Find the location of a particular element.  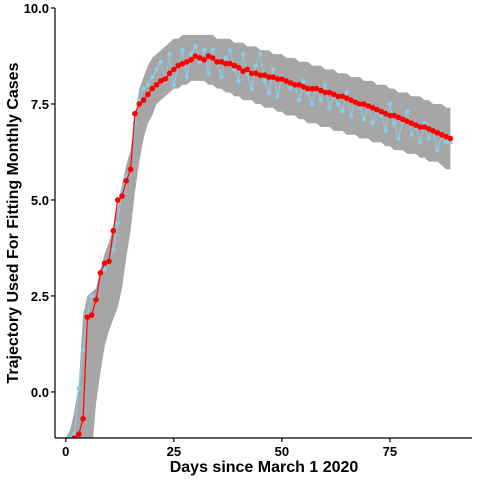

x-axis-title: Days since March 1 2020 is located at coordinates (264, 467).